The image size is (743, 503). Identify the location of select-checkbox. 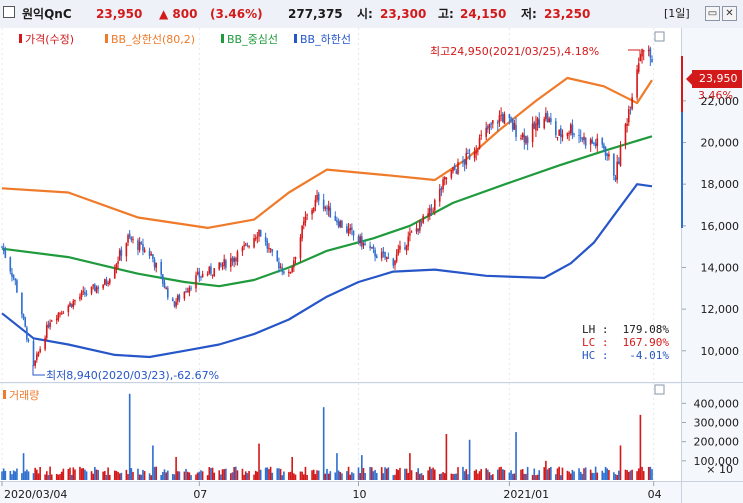
(9, 12).